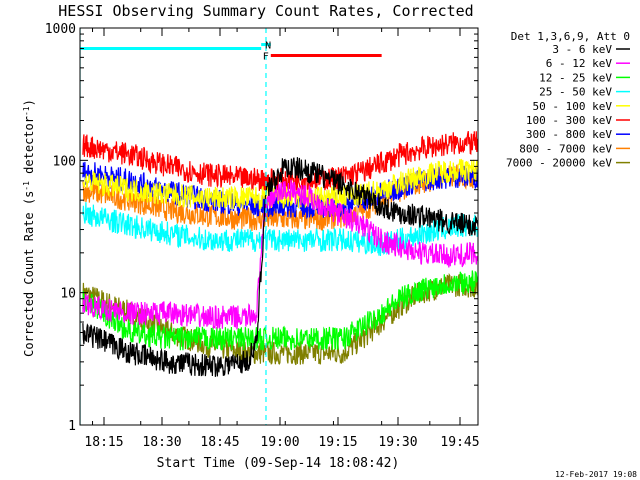  Describe the element at coordinates (397, 442) in the screenshot. I see `x-tick-label: 19:30` at that location.